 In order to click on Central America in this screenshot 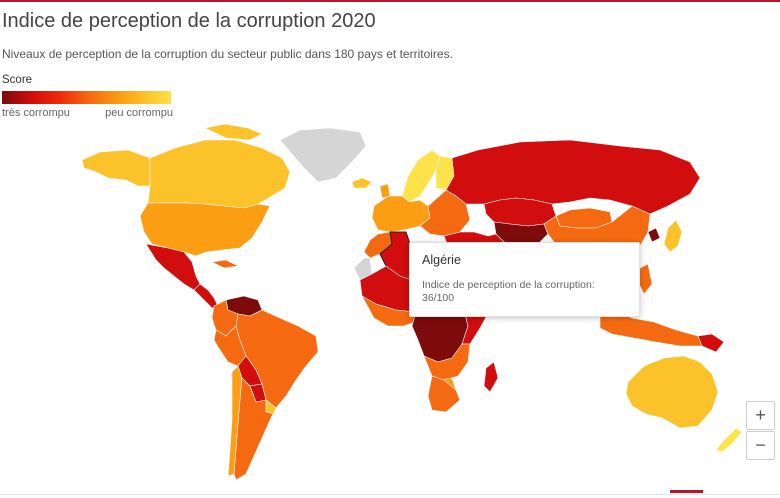, I will do `click(206, 296)`.